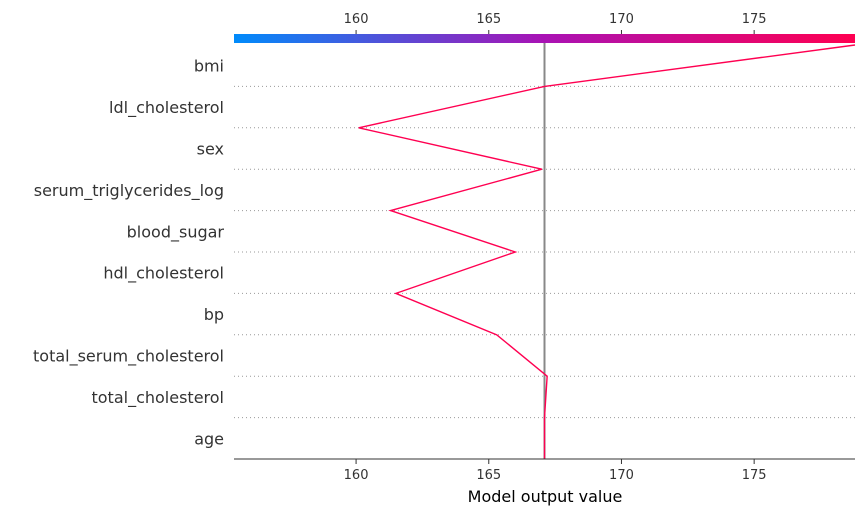 The image size is (865, 516). I want to click on feature-label: sex, so click(210, 149).